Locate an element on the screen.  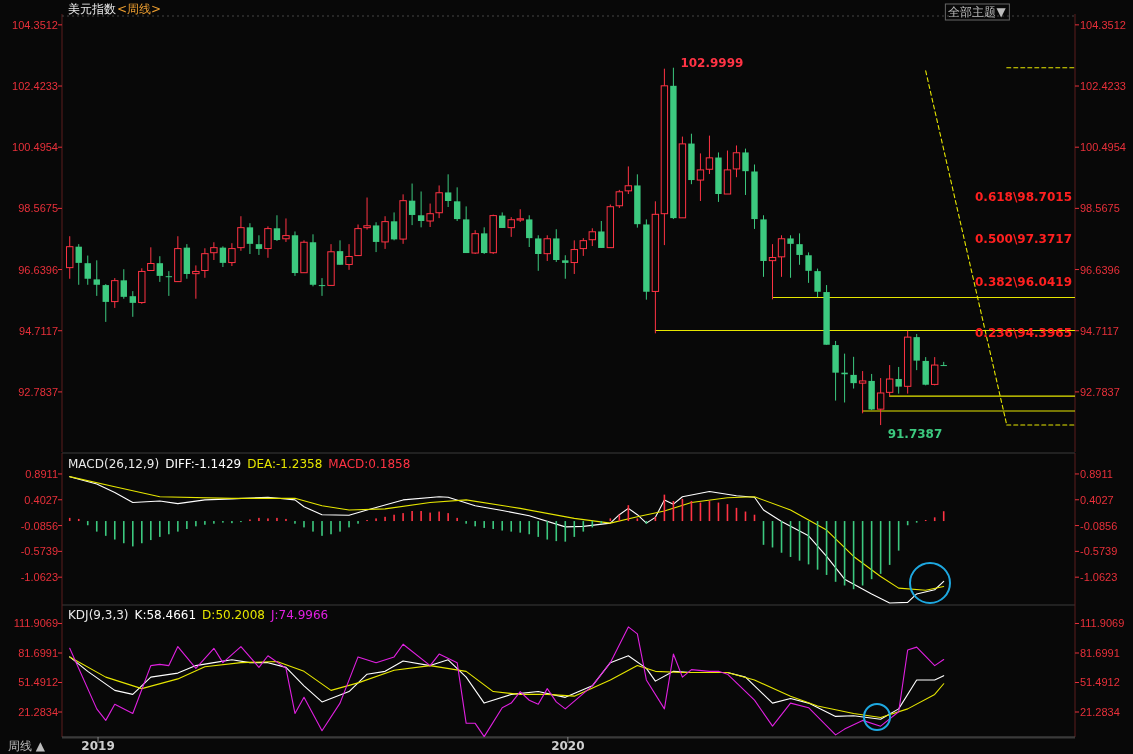
y2-tick-label: 81.6991 is located at coordinates (1100, 652).